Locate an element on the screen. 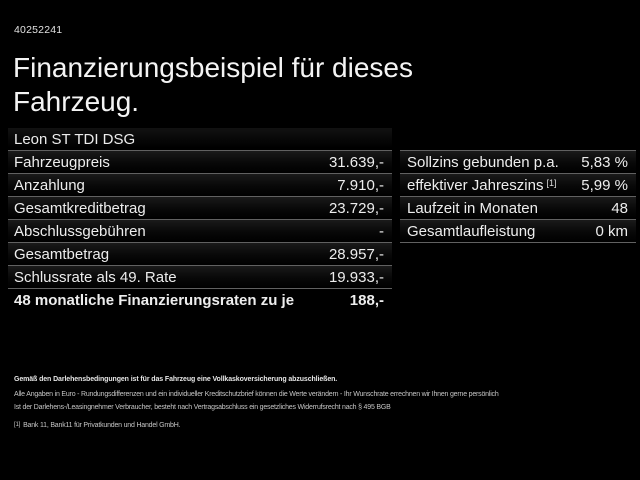 The width and height of the screenshot is (640, 480). conditions-row-value: 0 km is located at coordinates (611, 231).